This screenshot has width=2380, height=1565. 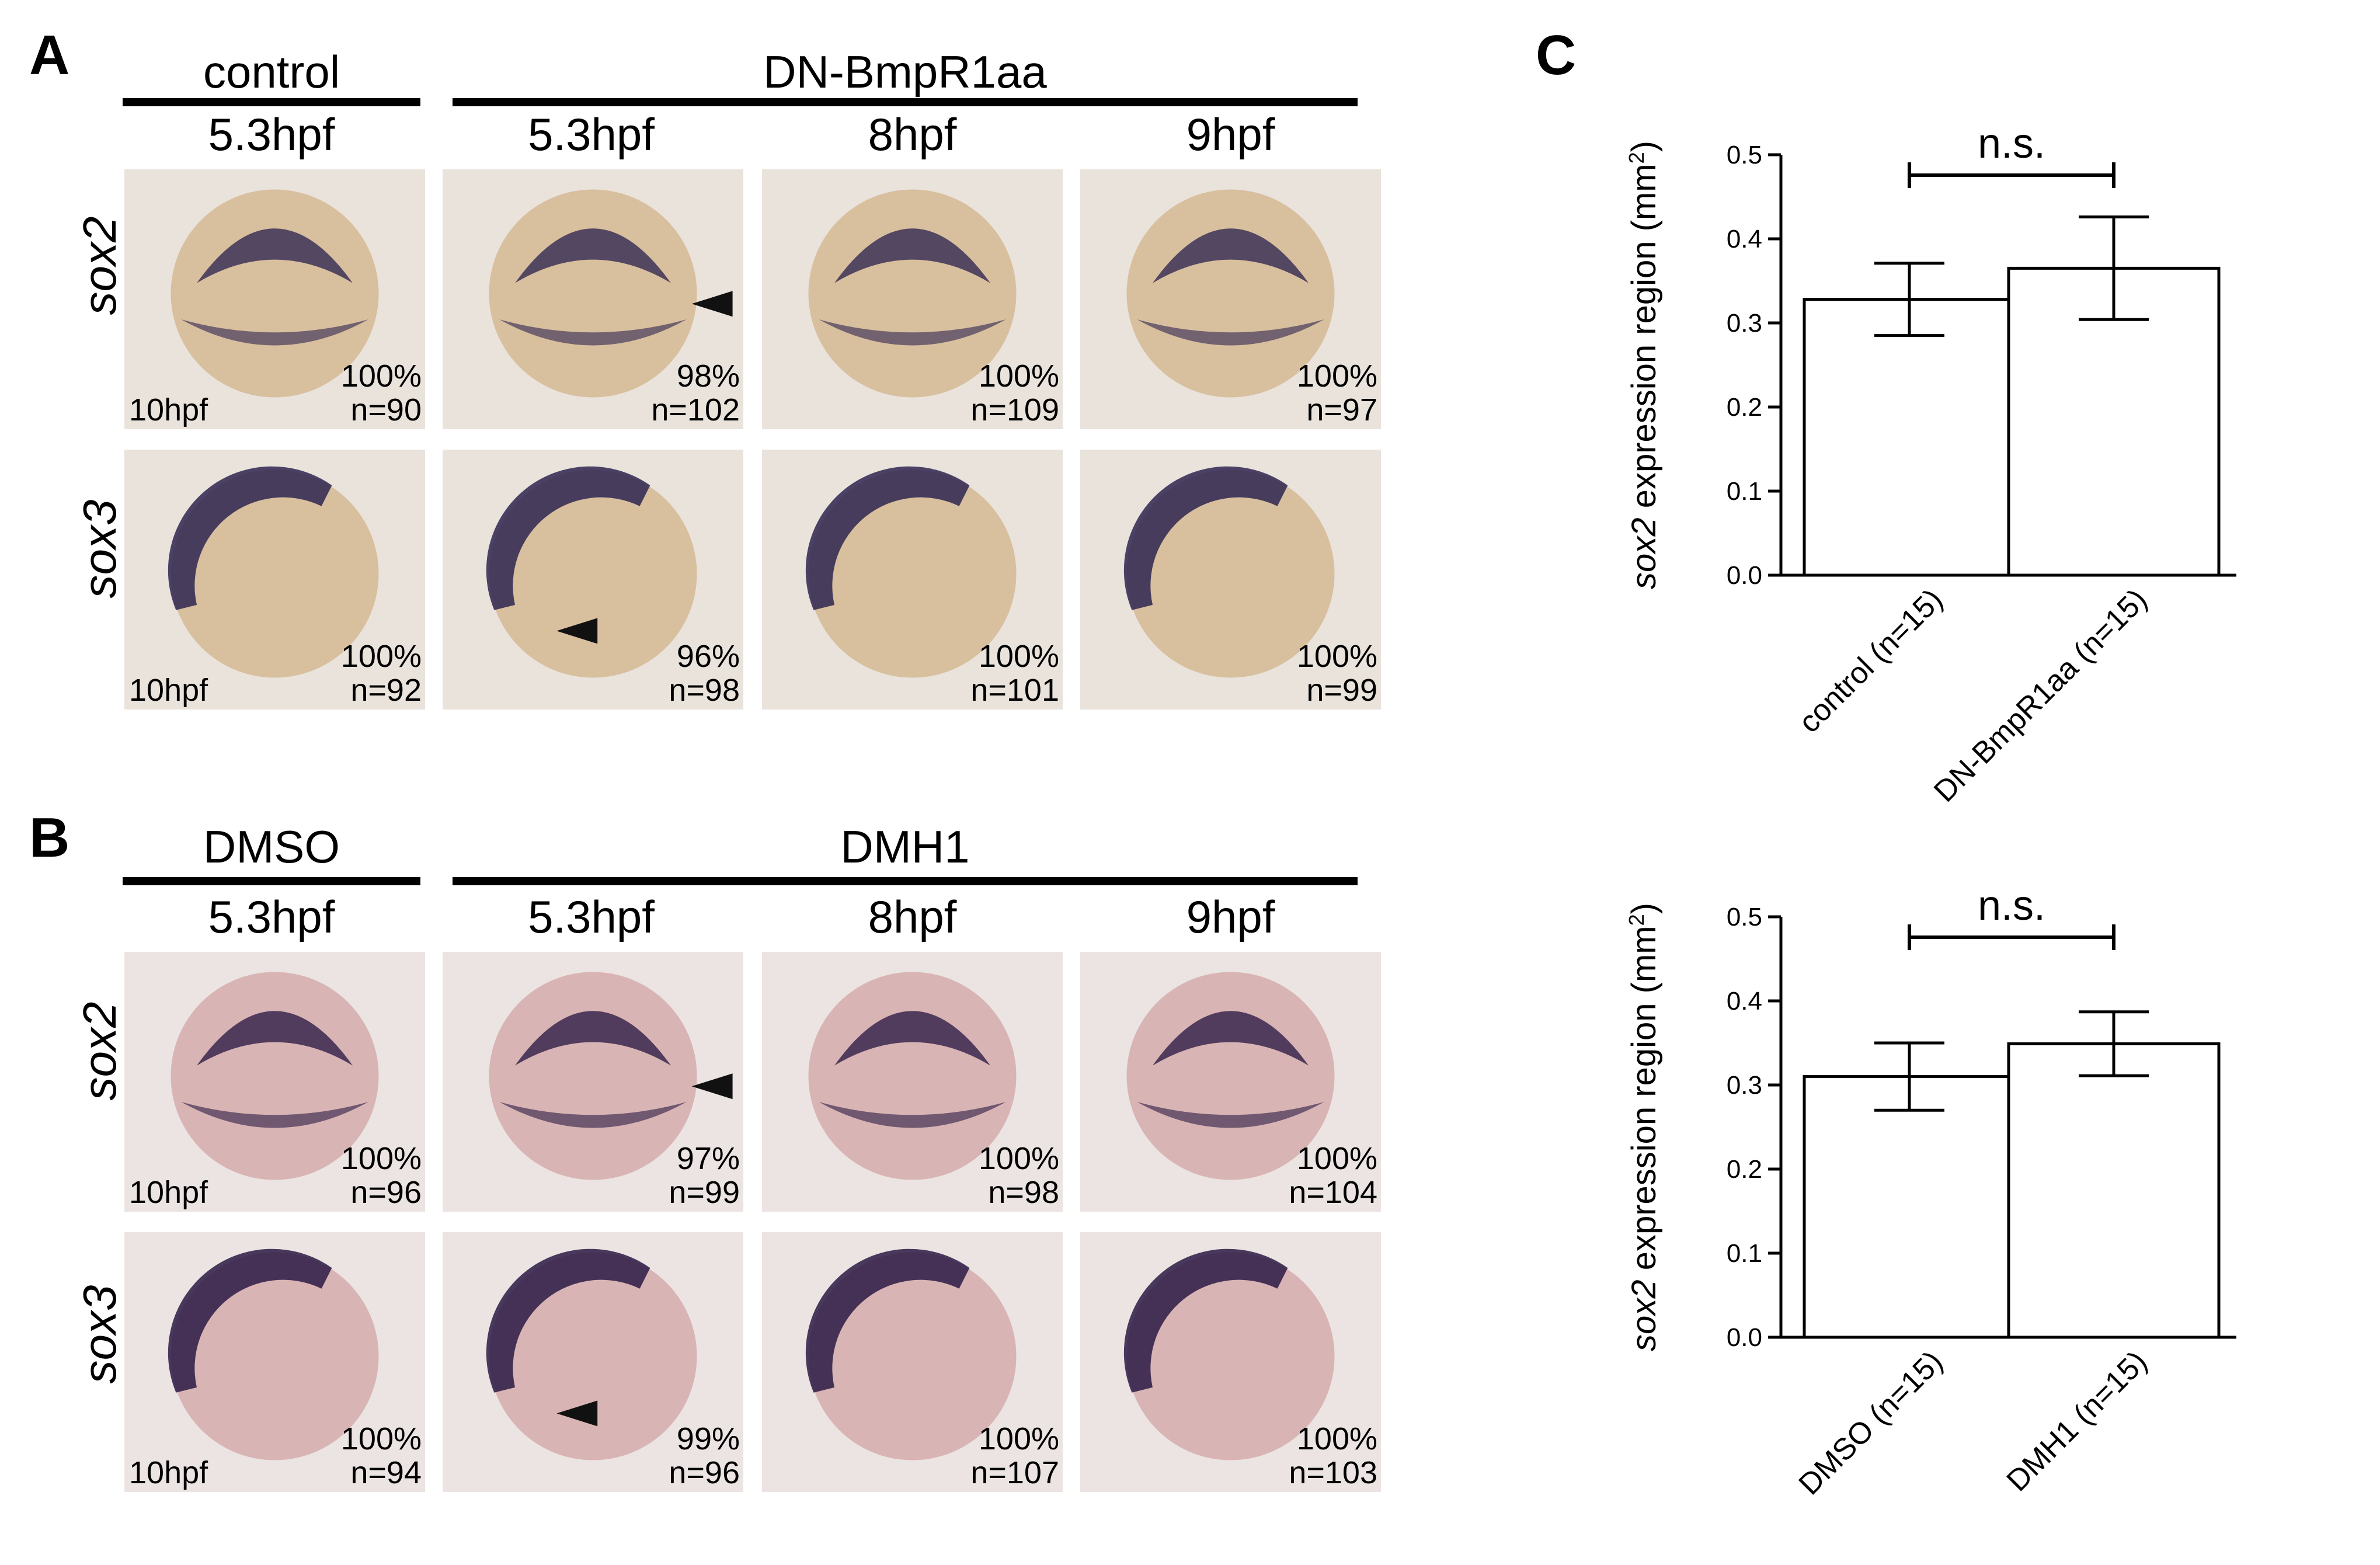 What do you see at coordinates (1745, 917) in the screenshot?
I see `y-tick-label: 0.5` at bounding box center [1745, 917].